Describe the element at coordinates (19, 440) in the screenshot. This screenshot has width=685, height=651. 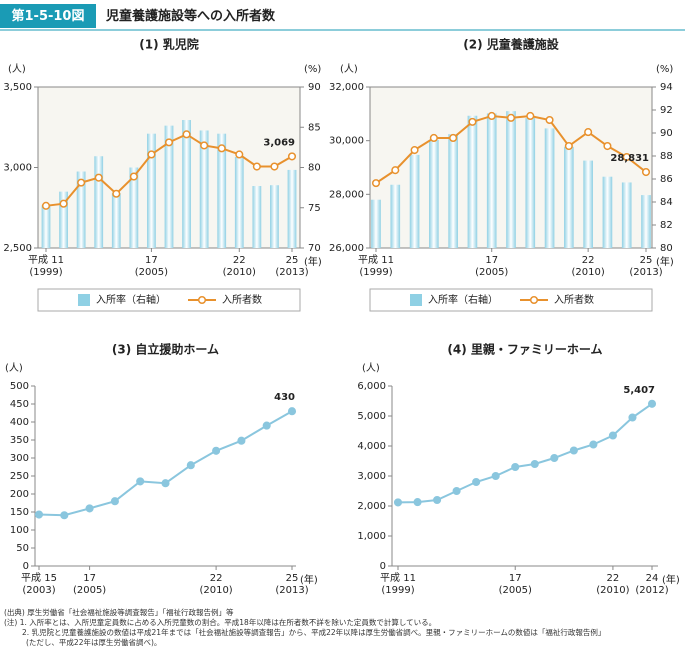
I see `y-tick-label: 350` at that location.